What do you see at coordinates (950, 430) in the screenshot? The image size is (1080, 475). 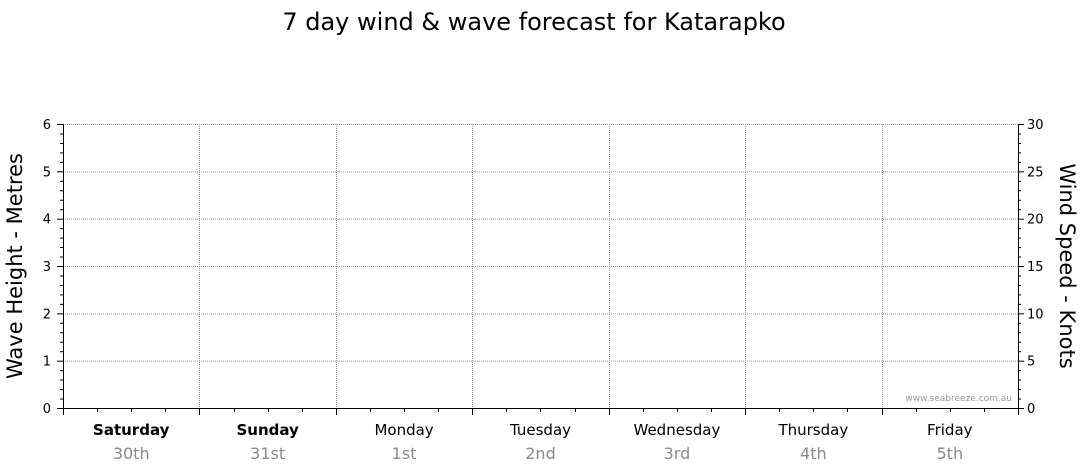 I see `day-name-label: Friday` at bounding box center [950, 430].